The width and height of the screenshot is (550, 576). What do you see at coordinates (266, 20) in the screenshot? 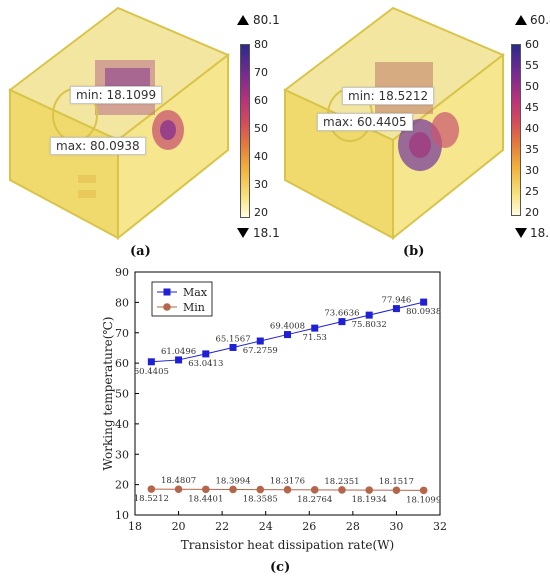
I see `colorbar-max-value: 80.1` at bounding box center [266, 20].